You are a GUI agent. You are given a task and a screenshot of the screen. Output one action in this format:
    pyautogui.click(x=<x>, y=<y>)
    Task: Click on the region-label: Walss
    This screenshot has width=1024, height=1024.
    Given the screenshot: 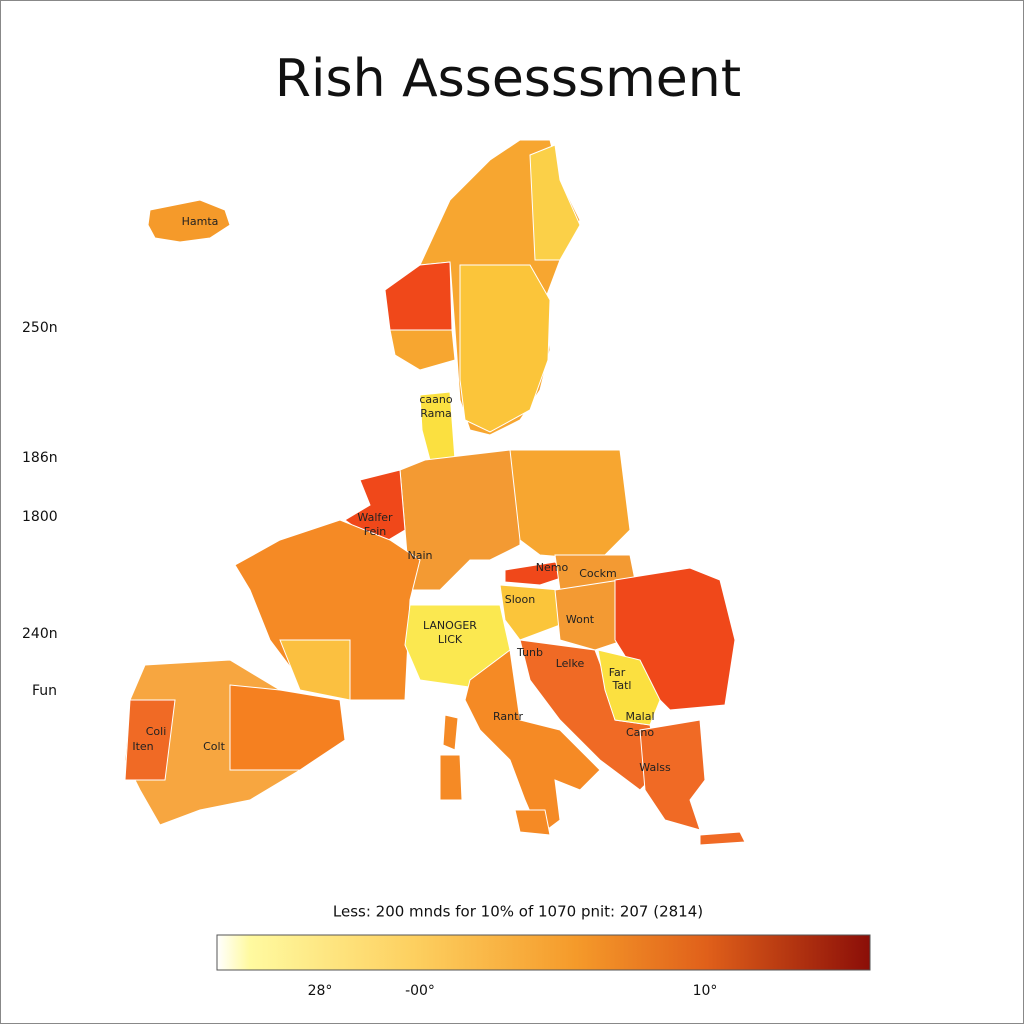 What is the action you would take?
    pyautogui.click(x=655, y=767)
    